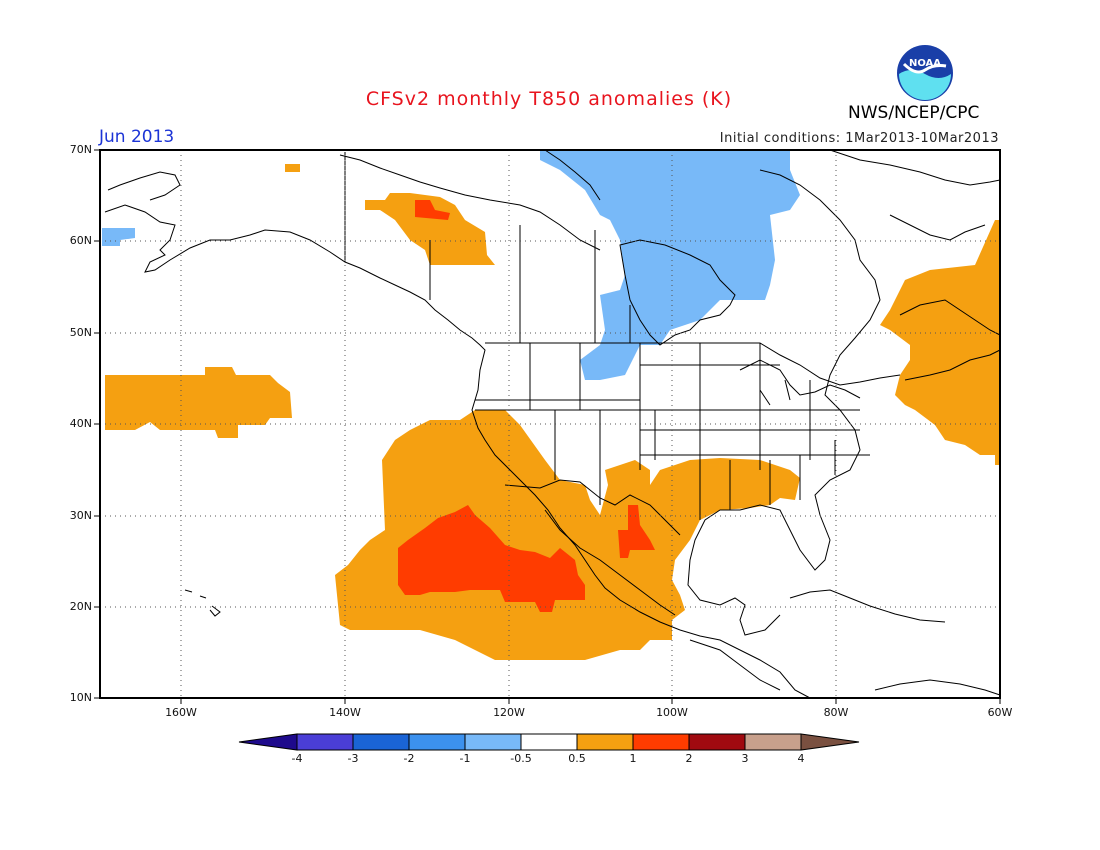 The width and height of the screenshot is (1100, 850). What do you see at coordinates (1000, 712) in the screenshot?
I see `lon-label: 60W` at bounding box center [1000, 712].